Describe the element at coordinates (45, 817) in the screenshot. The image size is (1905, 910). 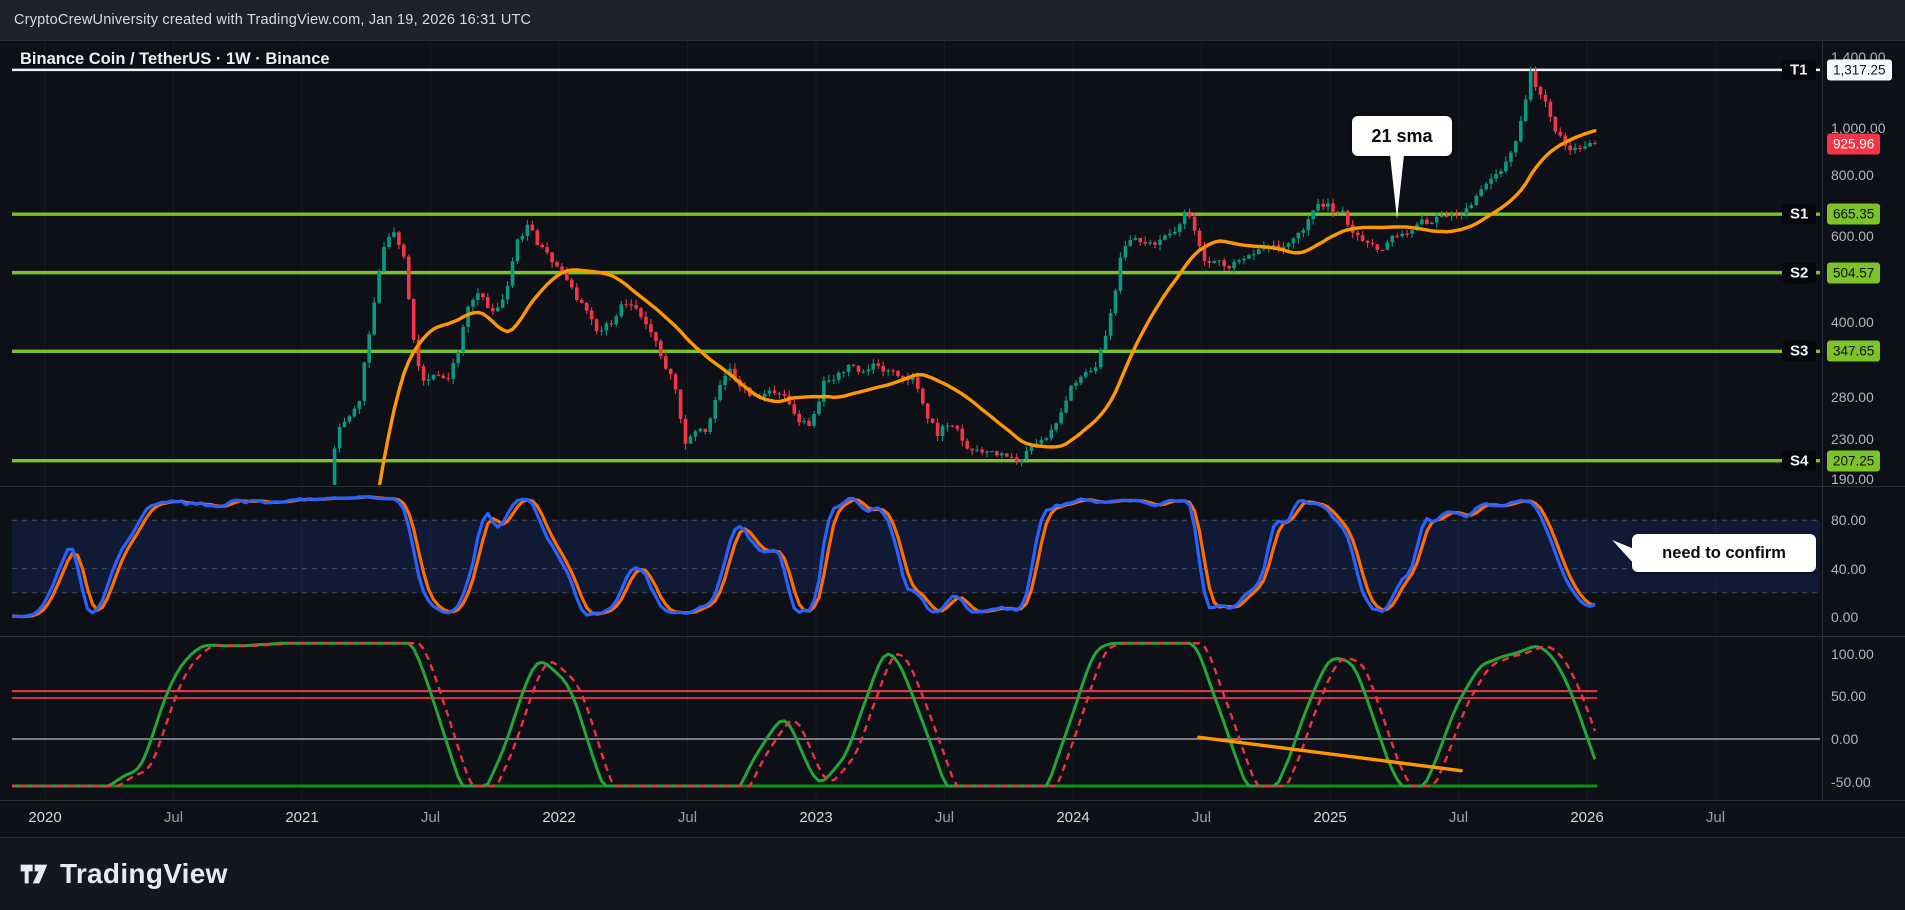
I see `time-tick-label: 2020` at that location.